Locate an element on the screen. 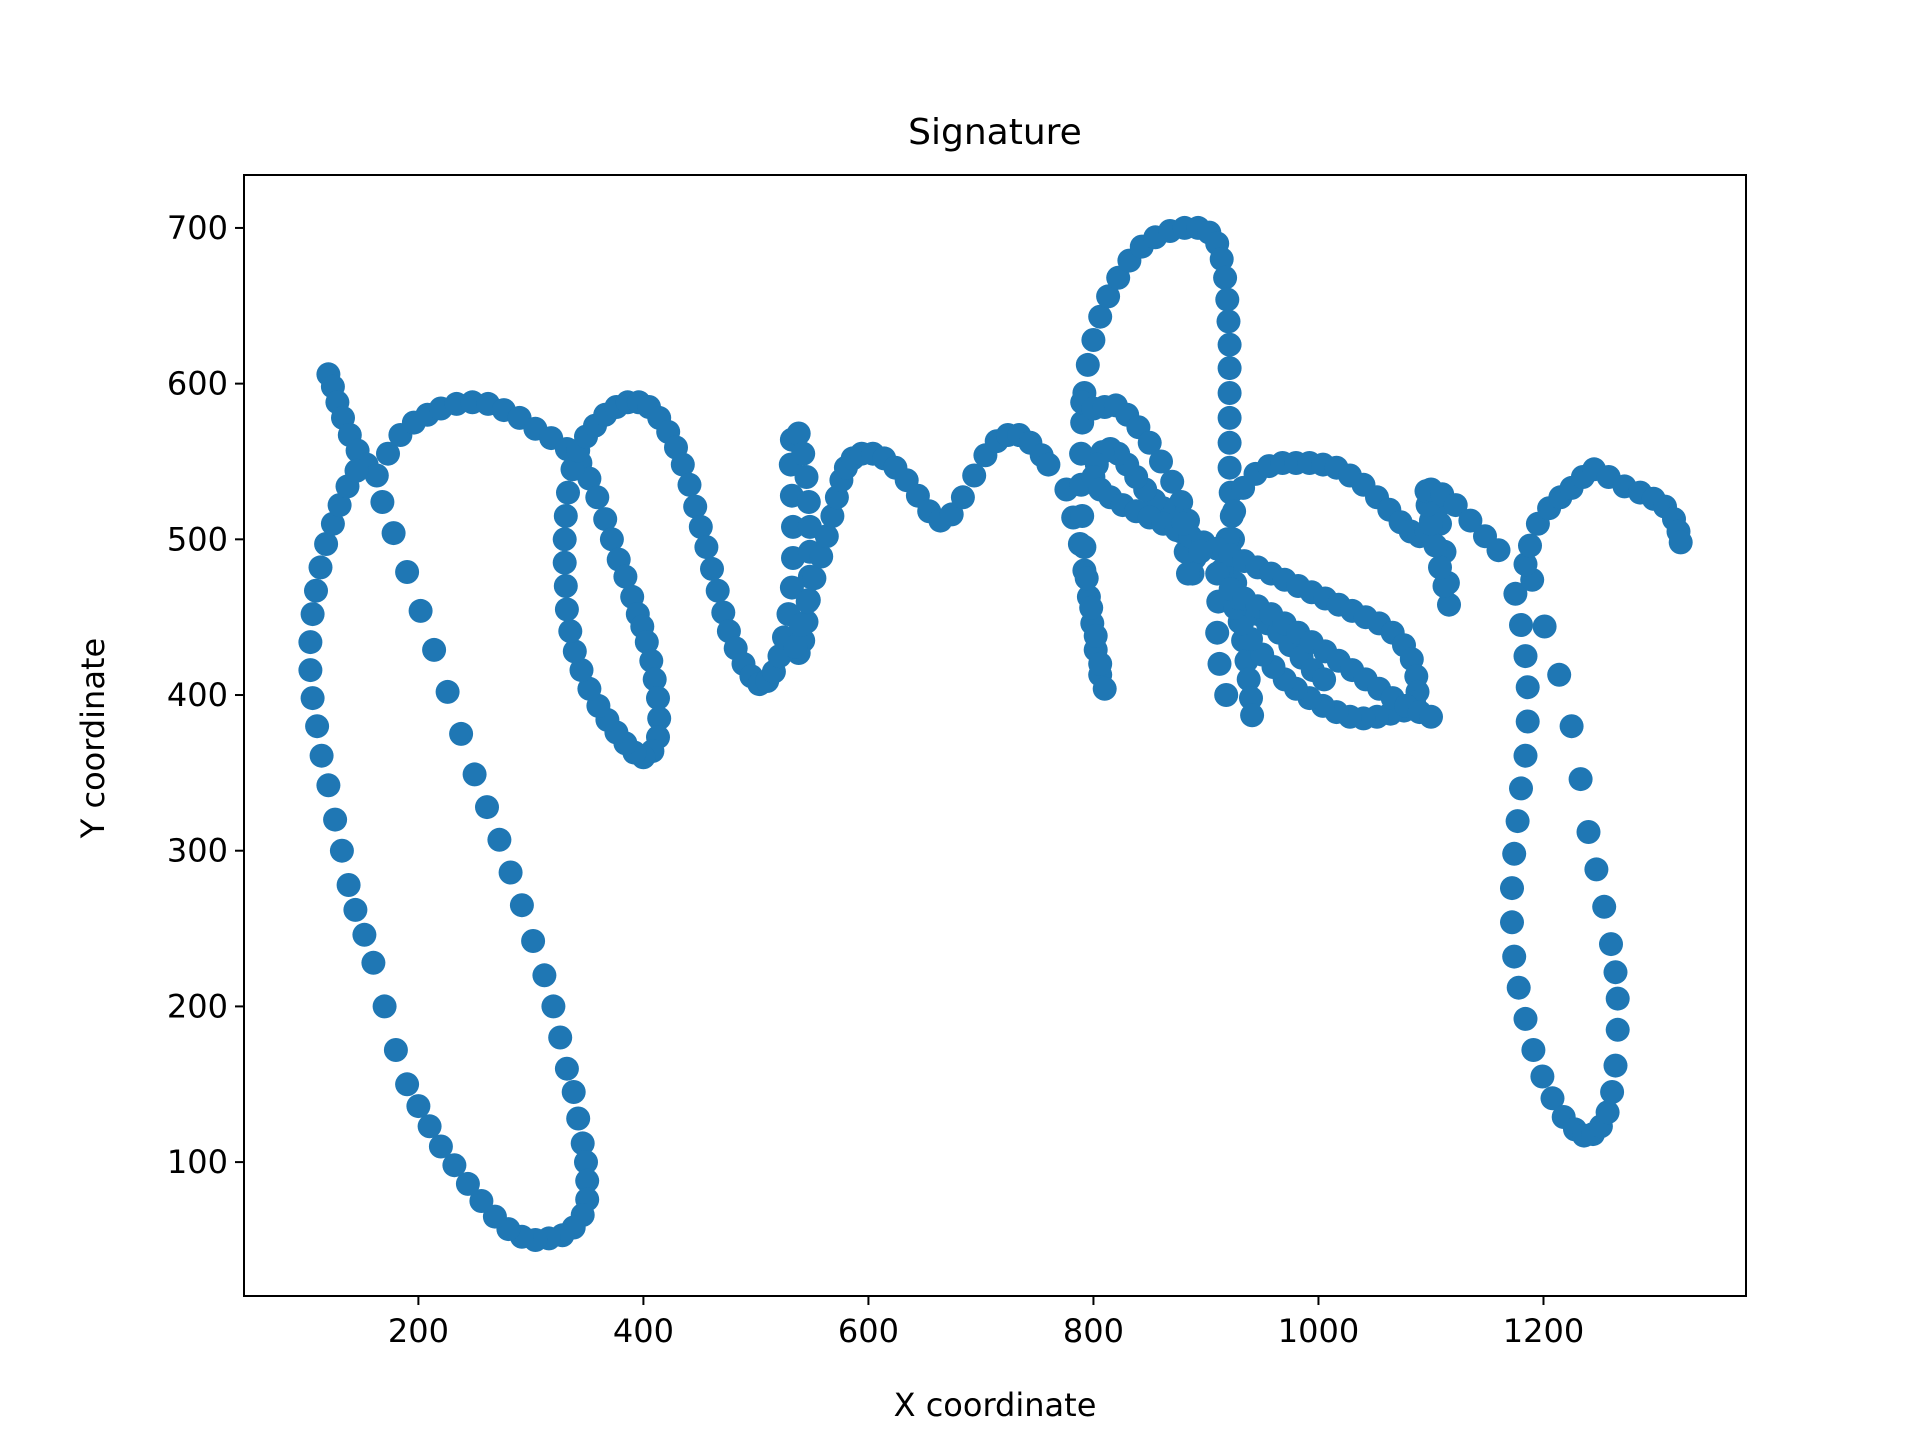  y-tick-label: 600 is located at coordinates (197, 384).